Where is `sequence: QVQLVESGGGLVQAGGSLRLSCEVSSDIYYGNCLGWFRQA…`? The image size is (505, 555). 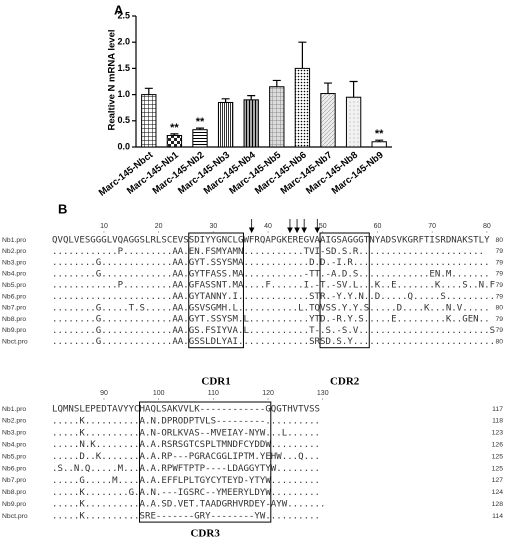 sequence: QVQLVESGGGLVQAGGSLRLSCEVSSDIYYGNCLGWFRQA… is located at coordinates (271, 241).